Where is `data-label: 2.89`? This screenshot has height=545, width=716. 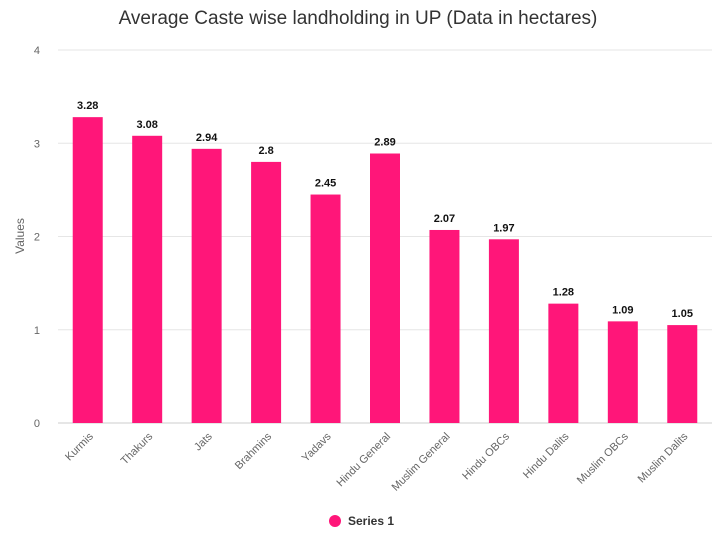
data-label: 2.89 is located at coordinates (384, 143).